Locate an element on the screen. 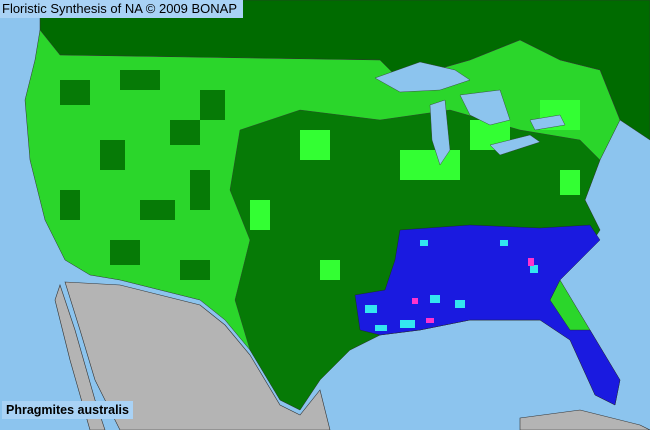  magenta-counties is located at coordinates (473, 290).